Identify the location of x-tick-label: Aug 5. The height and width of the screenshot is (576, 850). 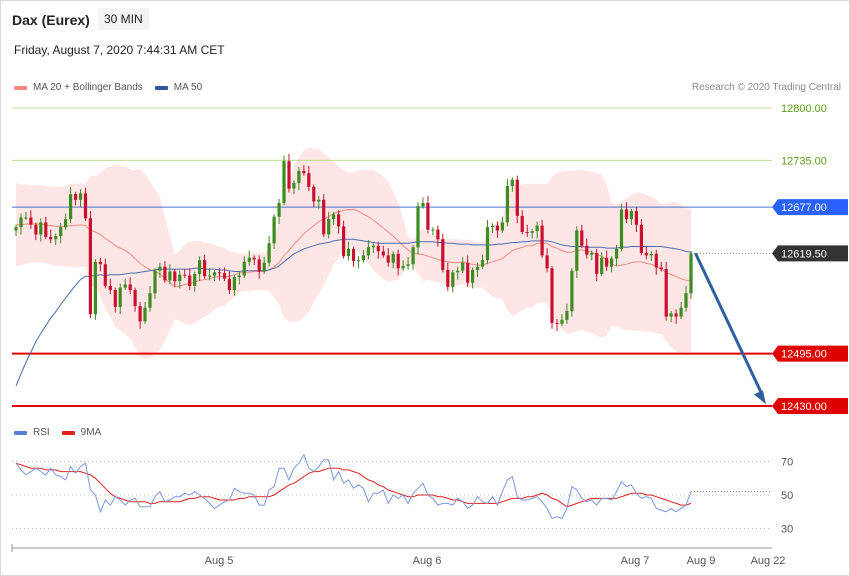
(219, 561).